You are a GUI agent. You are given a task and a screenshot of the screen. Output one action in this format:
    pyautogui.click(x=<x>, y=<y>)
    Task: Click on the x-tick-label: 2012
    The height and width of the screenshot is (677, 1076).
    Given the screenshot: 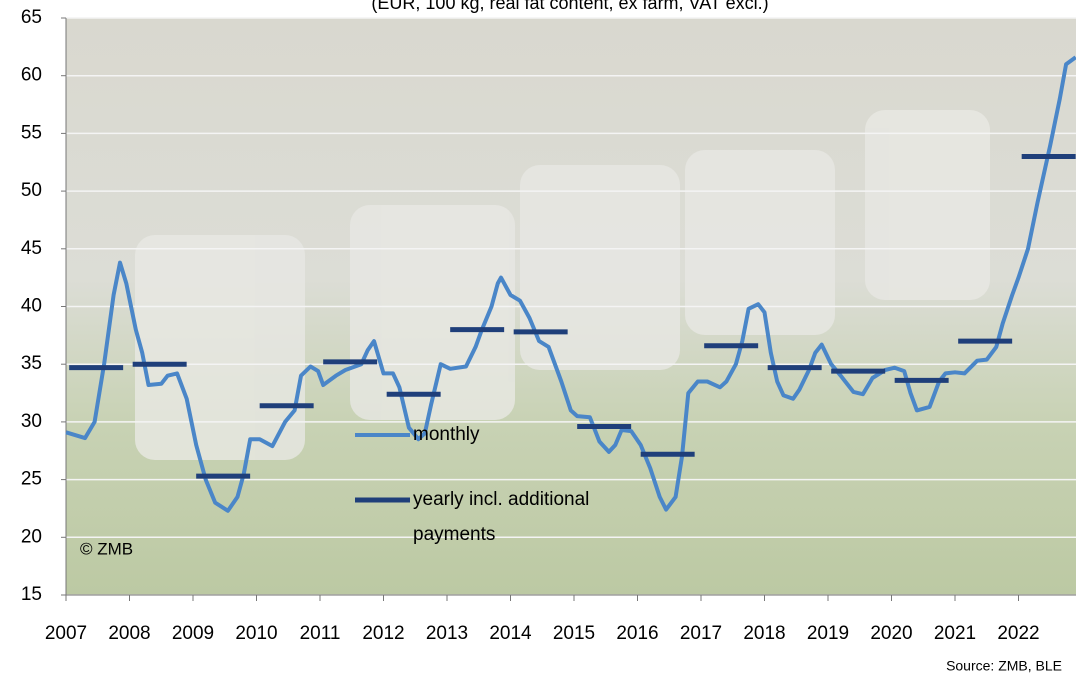 What is the action you would take?
    pyautogui.click(x=383, y=633)
    